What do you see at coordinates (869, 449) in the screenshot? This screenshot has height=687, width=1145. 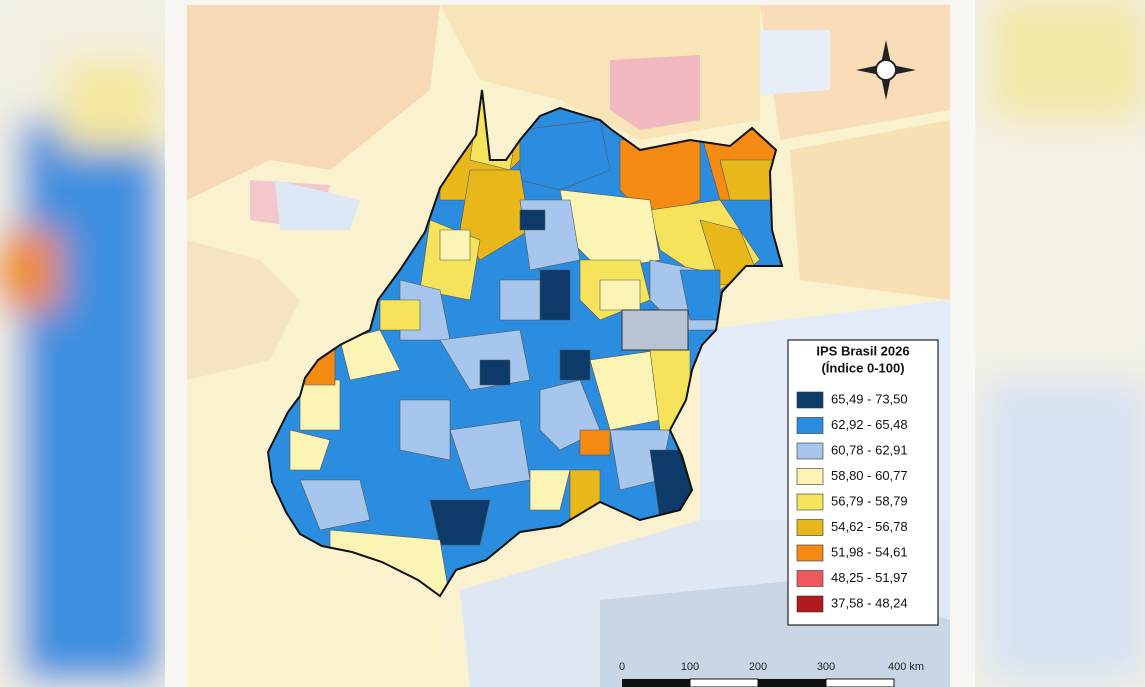 I see `legend-label: 60,78 - 62,91` at bounding box center [869, 449].